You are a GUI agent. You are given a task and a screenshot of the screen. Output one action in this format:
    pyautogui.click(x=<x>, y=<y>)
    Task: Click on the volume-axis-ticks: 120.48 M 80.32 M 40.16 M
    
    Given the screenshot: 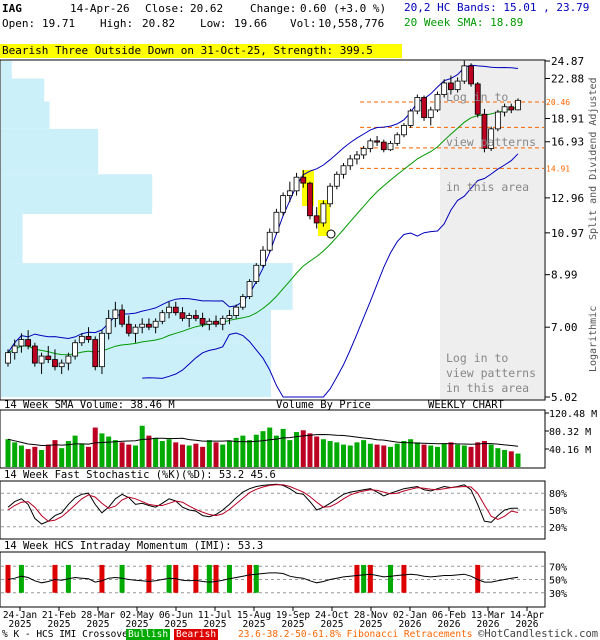 What is the action you would take?
    pyautogui.click(x=571, y=432)
    